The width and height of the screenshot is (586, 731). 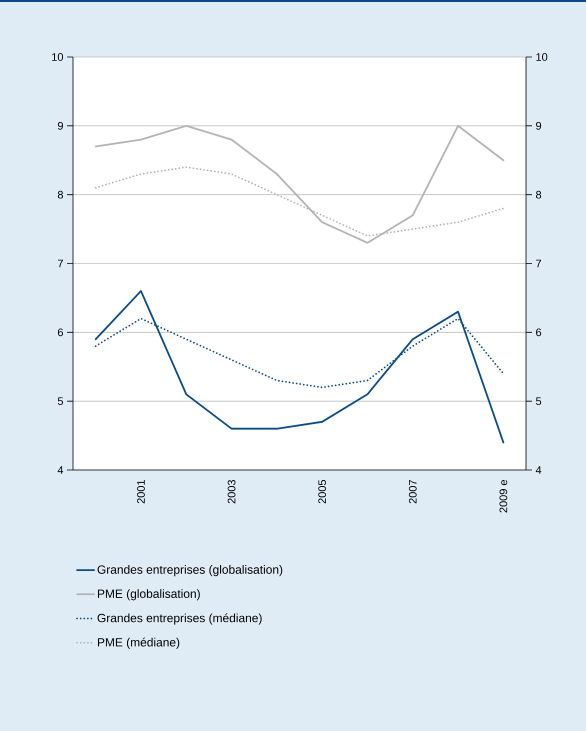 I want to click on x-tick-label: 2005, so click(x=322, y=492).